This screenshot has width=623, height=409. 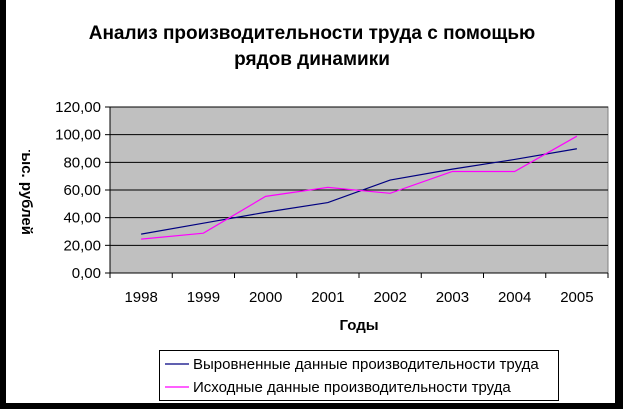 What do you see at coordinates (86, 273) in the screenshot?
I see `y-tick-label: 0,00` at bounding box center [86, 273].